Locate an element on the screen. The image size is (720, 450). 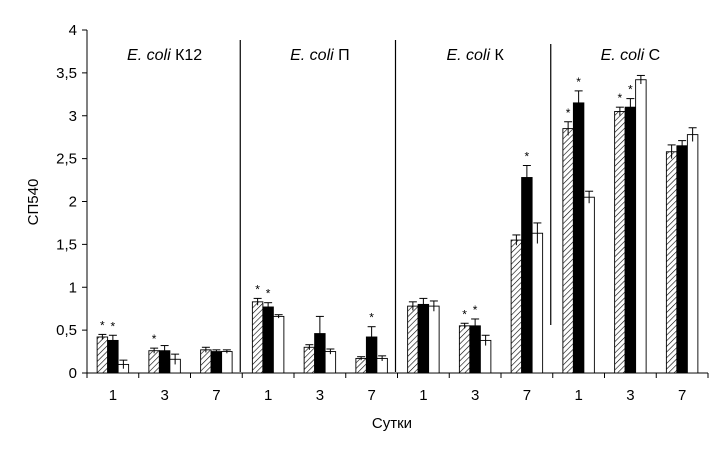
group-title-strain: К12 is located at coordinates (187, 55).